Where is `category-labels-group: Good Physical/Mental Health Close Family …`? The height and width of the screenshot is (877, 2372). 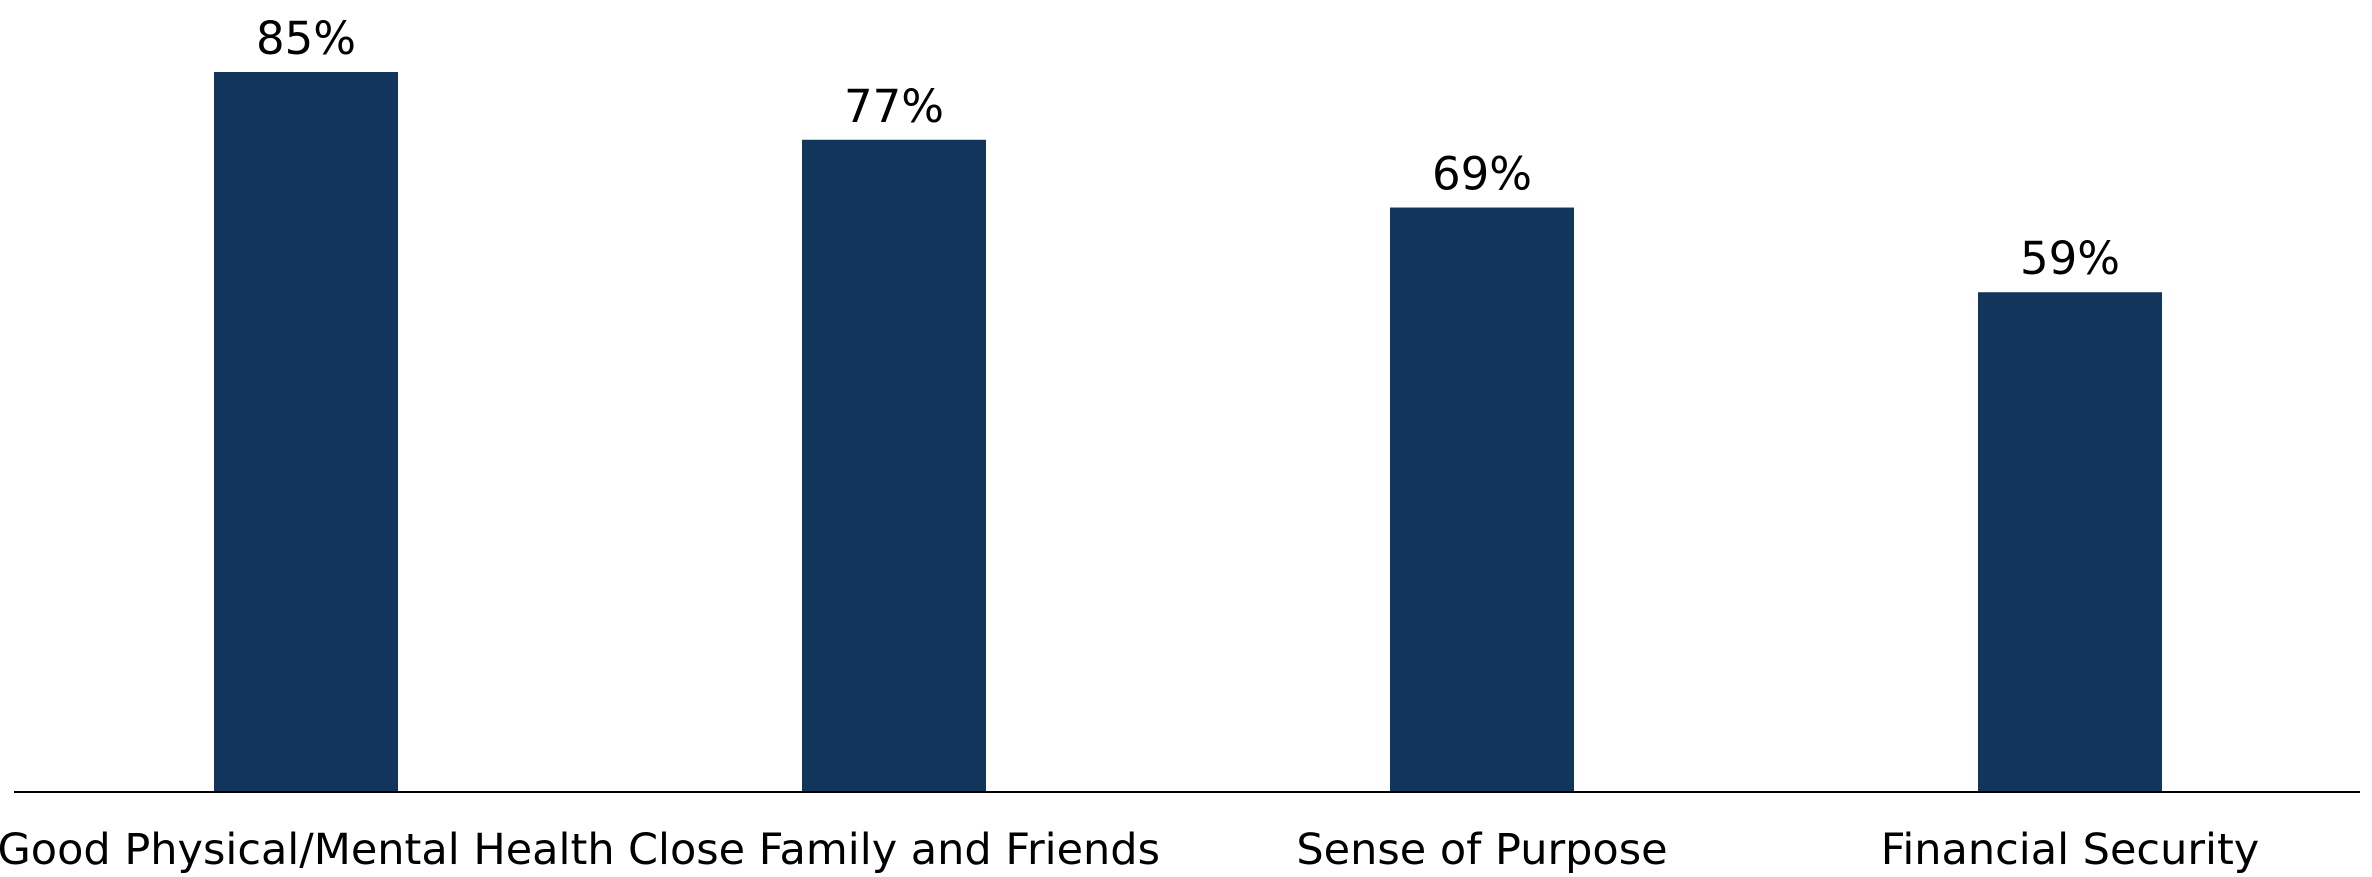 category-labels-group: Good Physical/Mental Health Close Family … is located at coordinates (1129, 850).